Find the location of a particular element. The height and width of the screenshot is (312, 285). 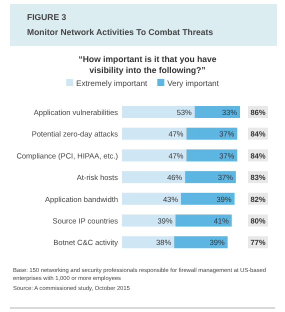

legend-label: Very important is located at coordinates (193, 83).